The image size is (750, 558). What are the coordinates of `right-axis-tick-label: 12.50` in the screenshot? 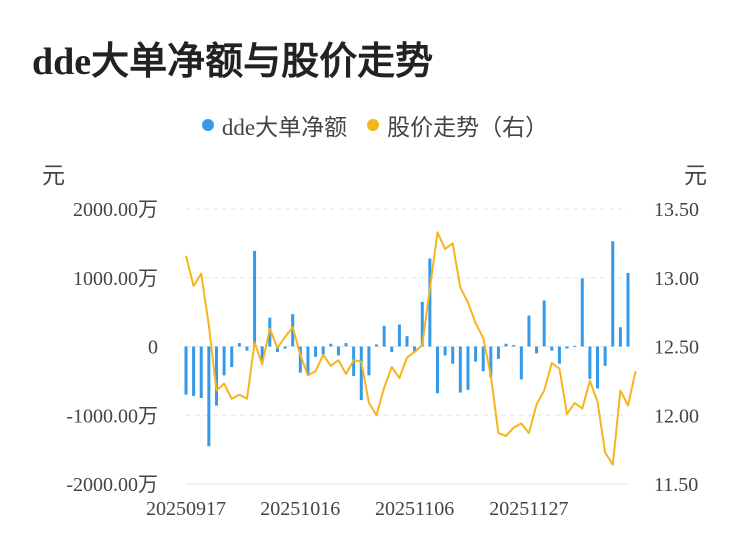 It's located at (676, 348).